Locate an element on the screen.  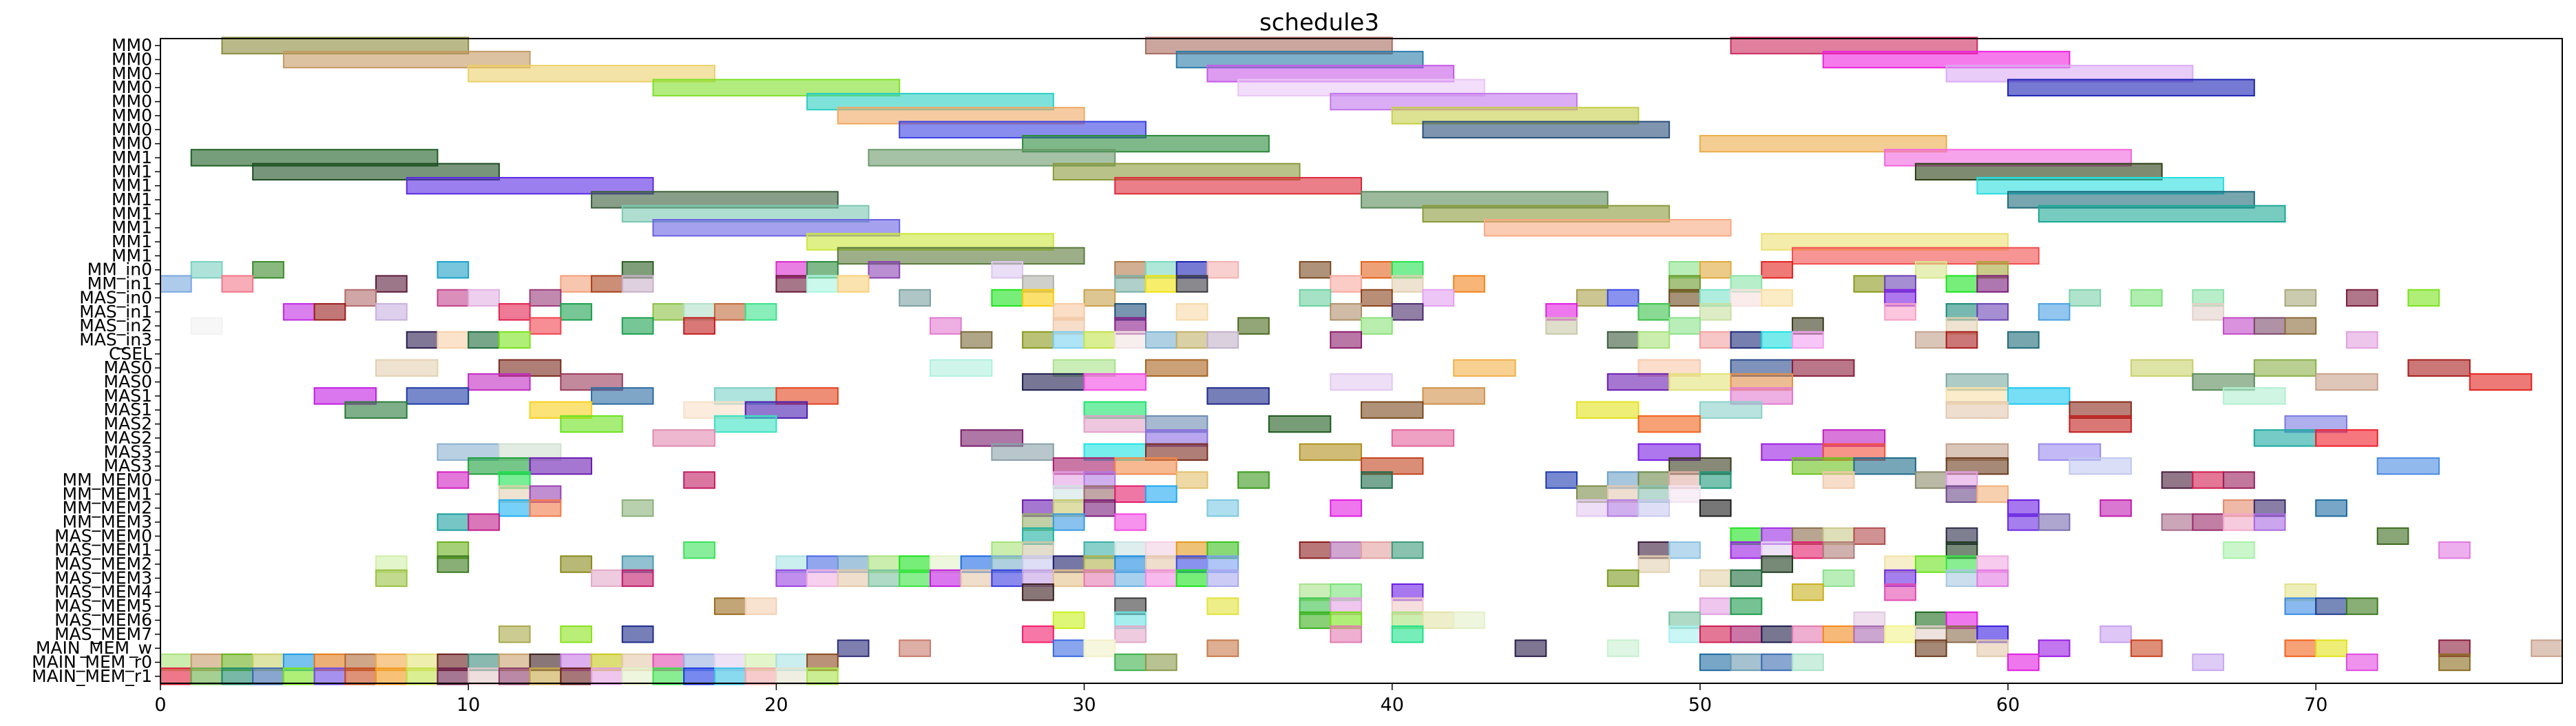
y-tick-label-35: MAS_MEM0 is located at coordinates (103, 536).